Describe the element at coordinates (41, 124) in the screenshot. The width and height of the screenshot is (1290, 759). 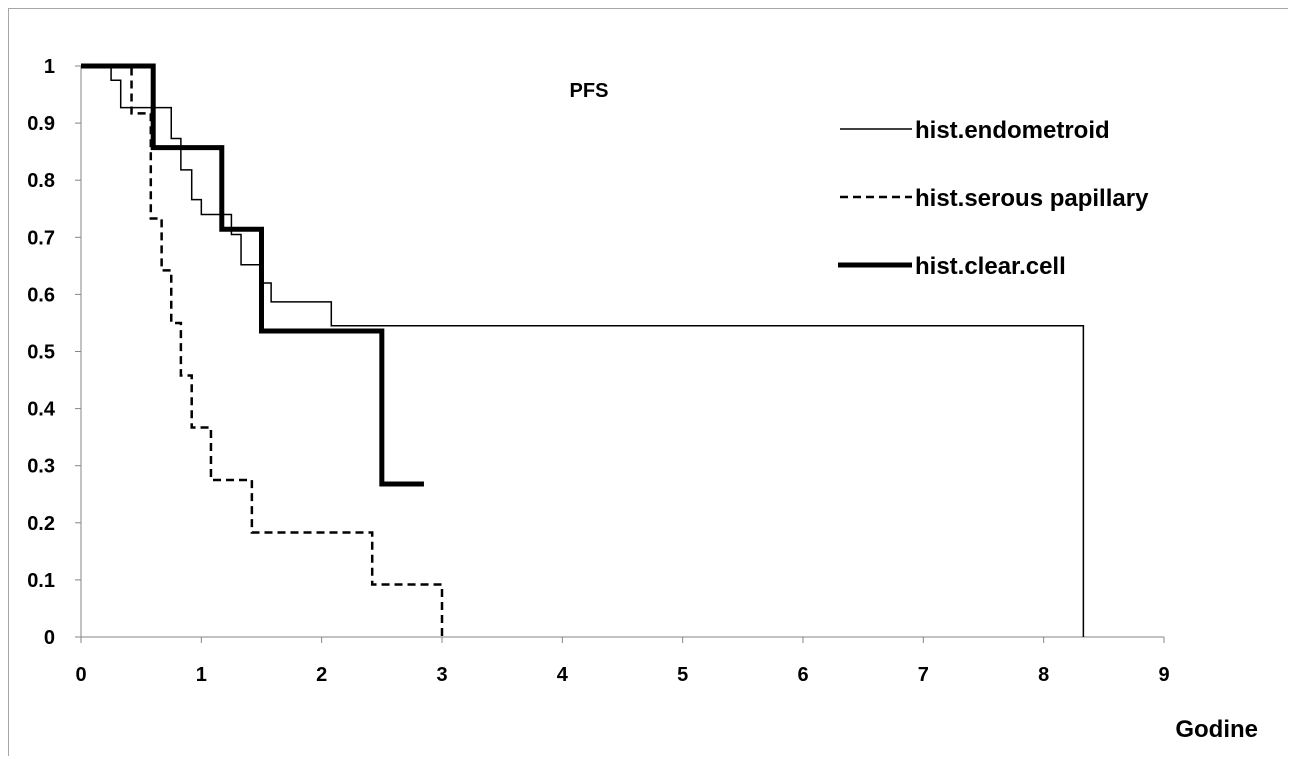
I see `y-tick-label: 0.9` at that location.